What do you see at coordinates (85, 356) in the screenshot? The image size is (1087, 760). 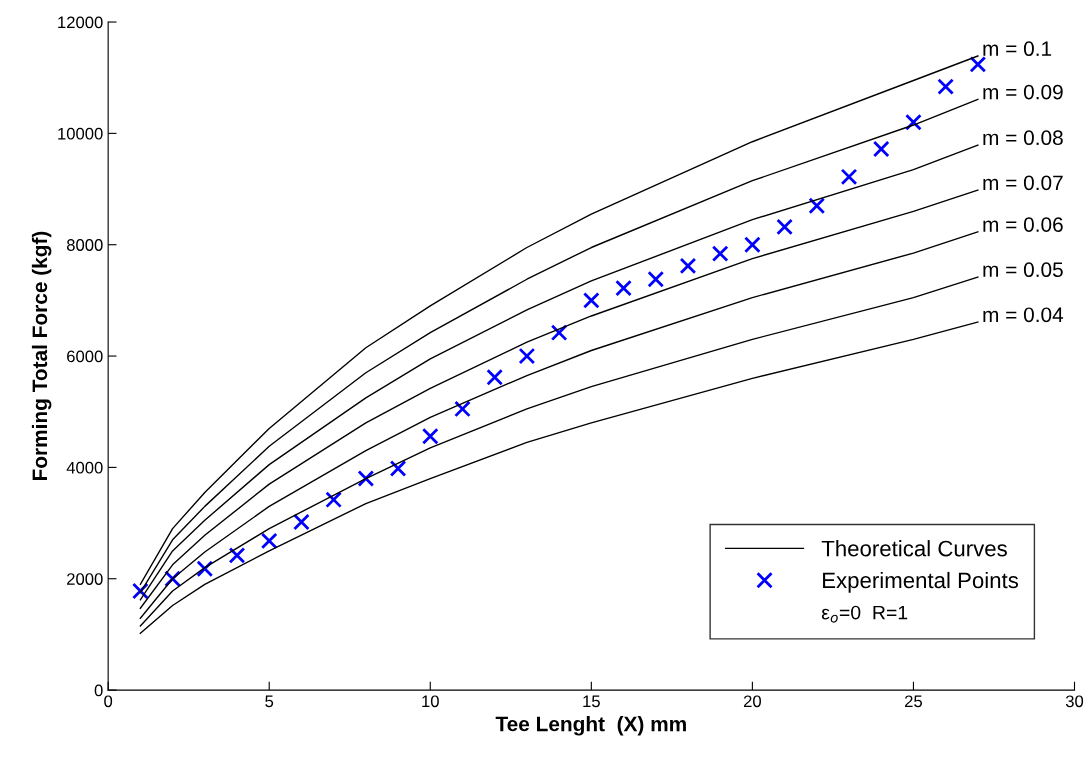 I see `y-tick-label: 6000` at bounding box center [85, 356].